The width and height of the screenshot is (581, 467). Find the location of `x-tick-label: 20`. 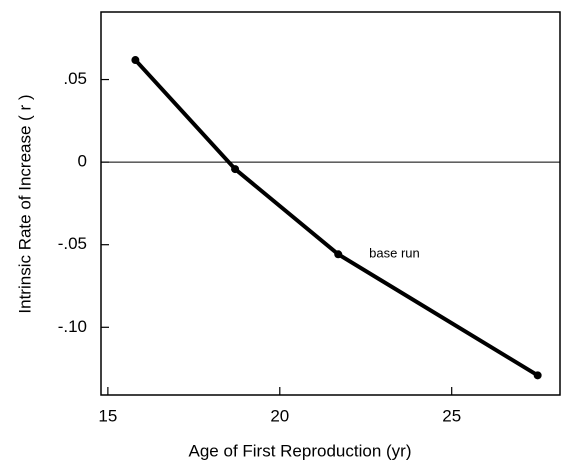

x-tick-label: 20 is located at coordinates (279, 415).